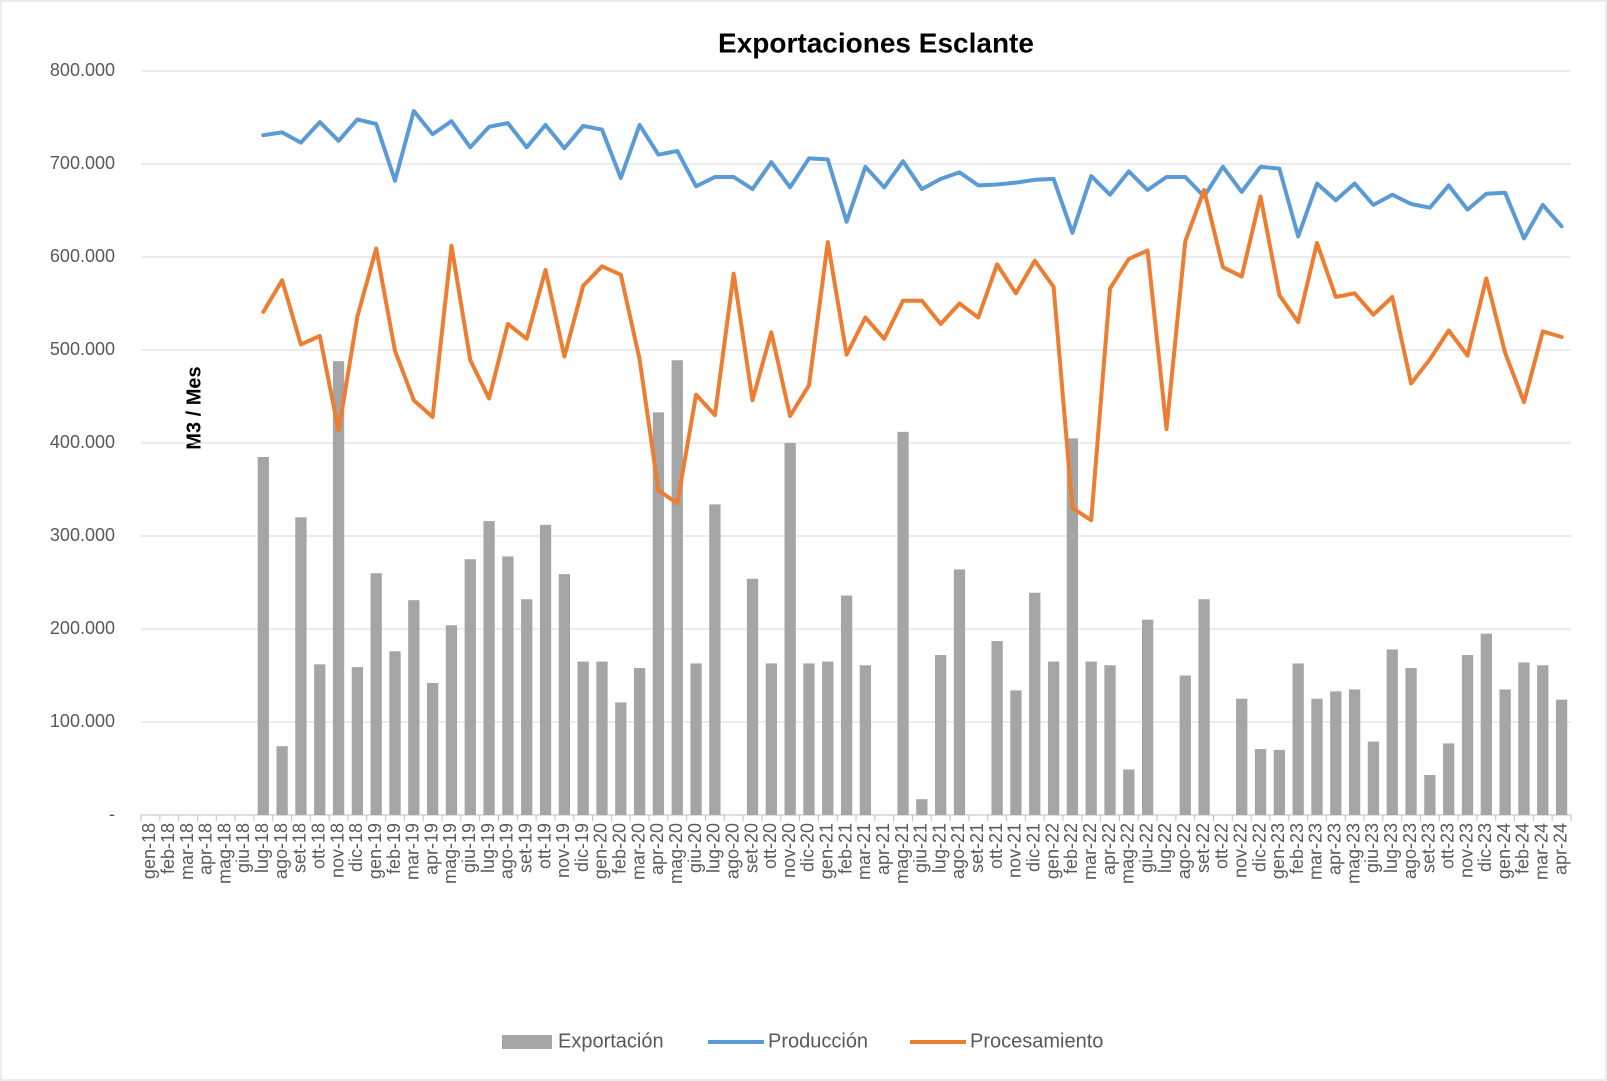 The image size is (1607, 1081). I want to click on x-tick-label: giu-21, so click(921, 848).